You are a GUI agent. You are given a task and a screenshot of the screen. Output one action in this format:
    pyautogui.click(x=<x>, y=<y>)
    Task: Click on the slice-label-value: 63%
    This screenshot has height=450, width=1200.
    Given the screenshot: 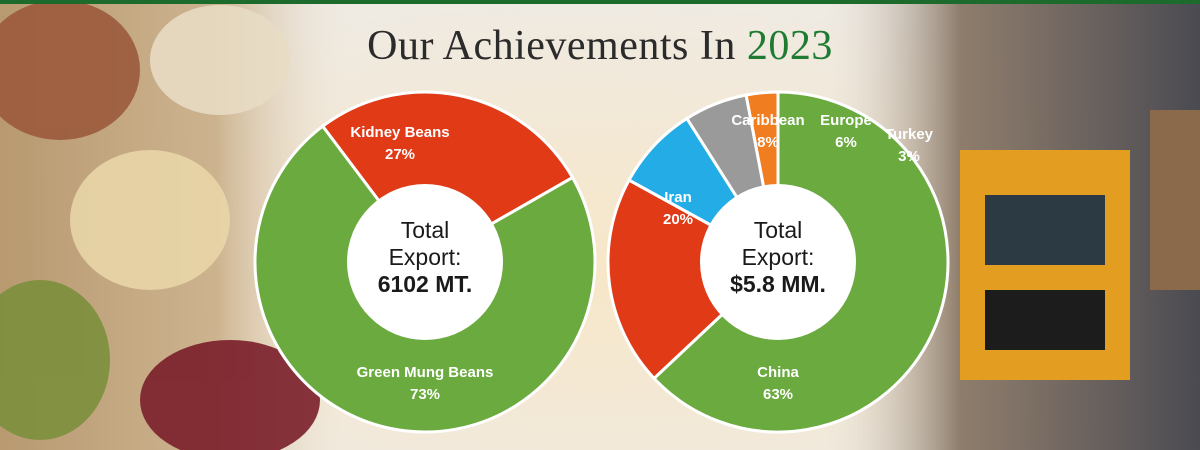 What is the action you would take?
    pyautogui.click(x=778, y=394)
    